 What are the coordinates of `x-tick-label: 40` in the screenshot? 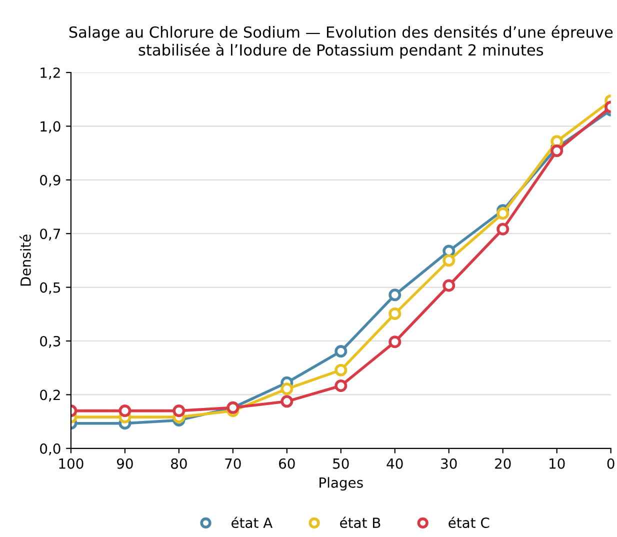 It's located at (394, 463).